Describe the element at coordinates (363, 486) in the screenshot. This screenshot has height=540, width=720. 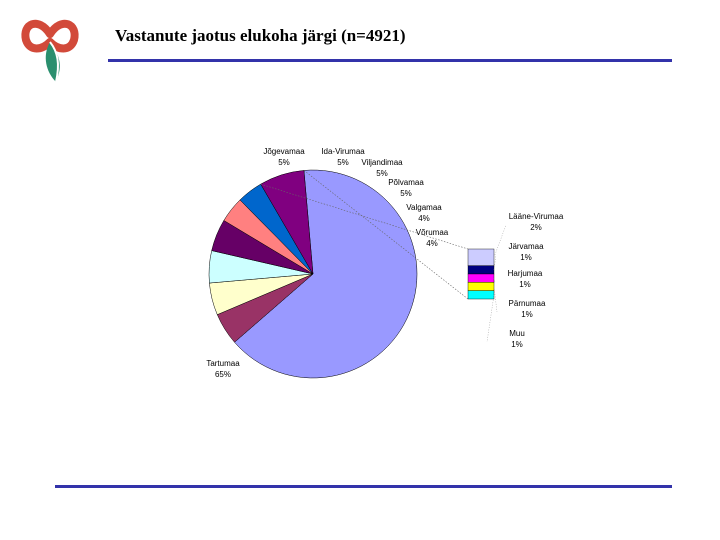
I see `footer-rule` at that location.